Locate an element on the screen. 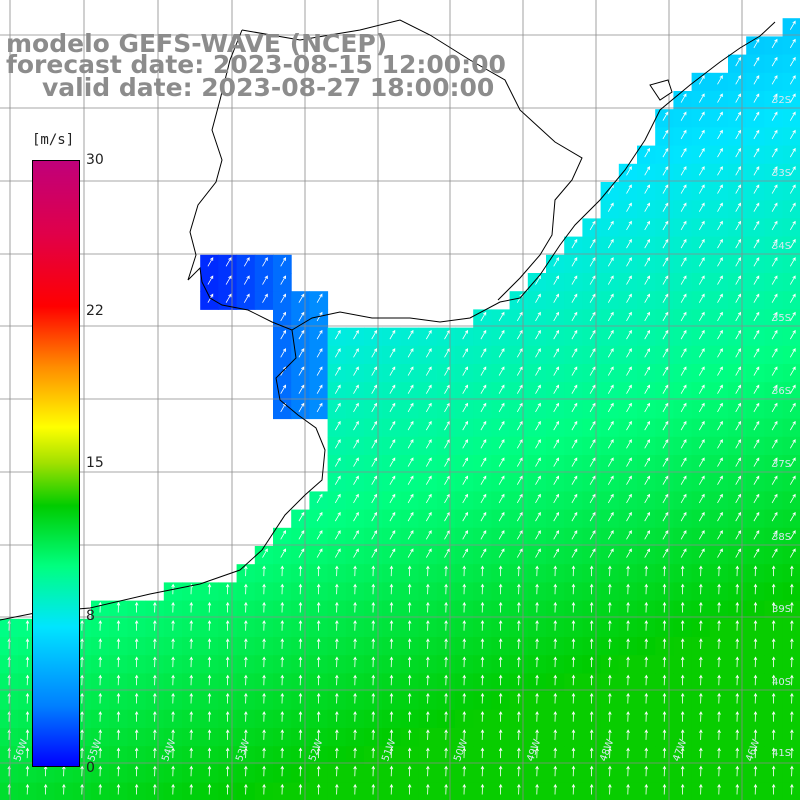  lat-label-39s: 39S is located at coordinates (782, 609).